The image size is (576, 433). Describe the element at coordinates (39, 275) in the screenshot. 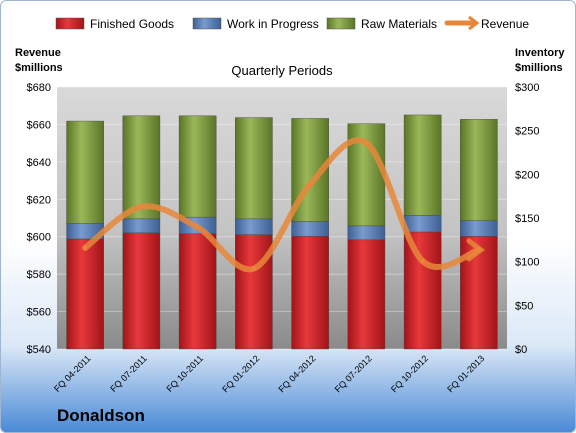

I see `left-tick-label: $580` at that location.